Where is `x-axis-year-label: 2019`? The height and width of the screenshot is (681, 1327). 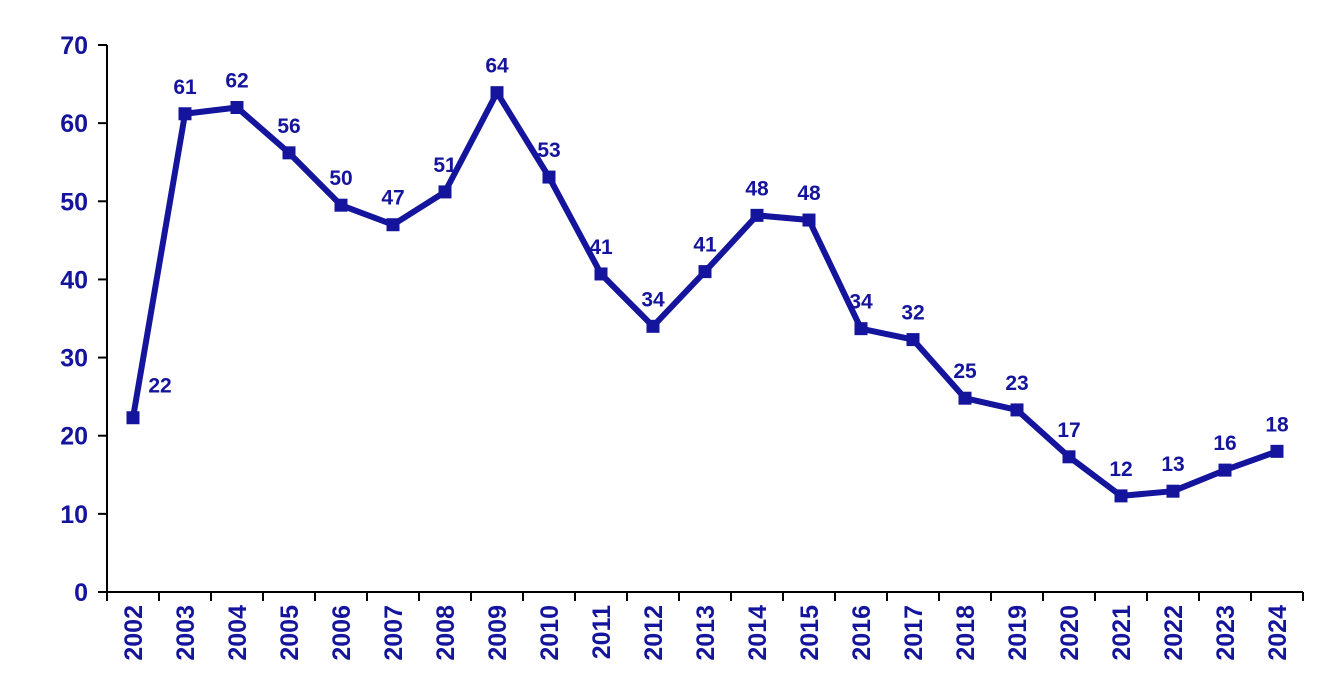
x-axis-year-label: 2019 is located at coordinates (1018, 633).